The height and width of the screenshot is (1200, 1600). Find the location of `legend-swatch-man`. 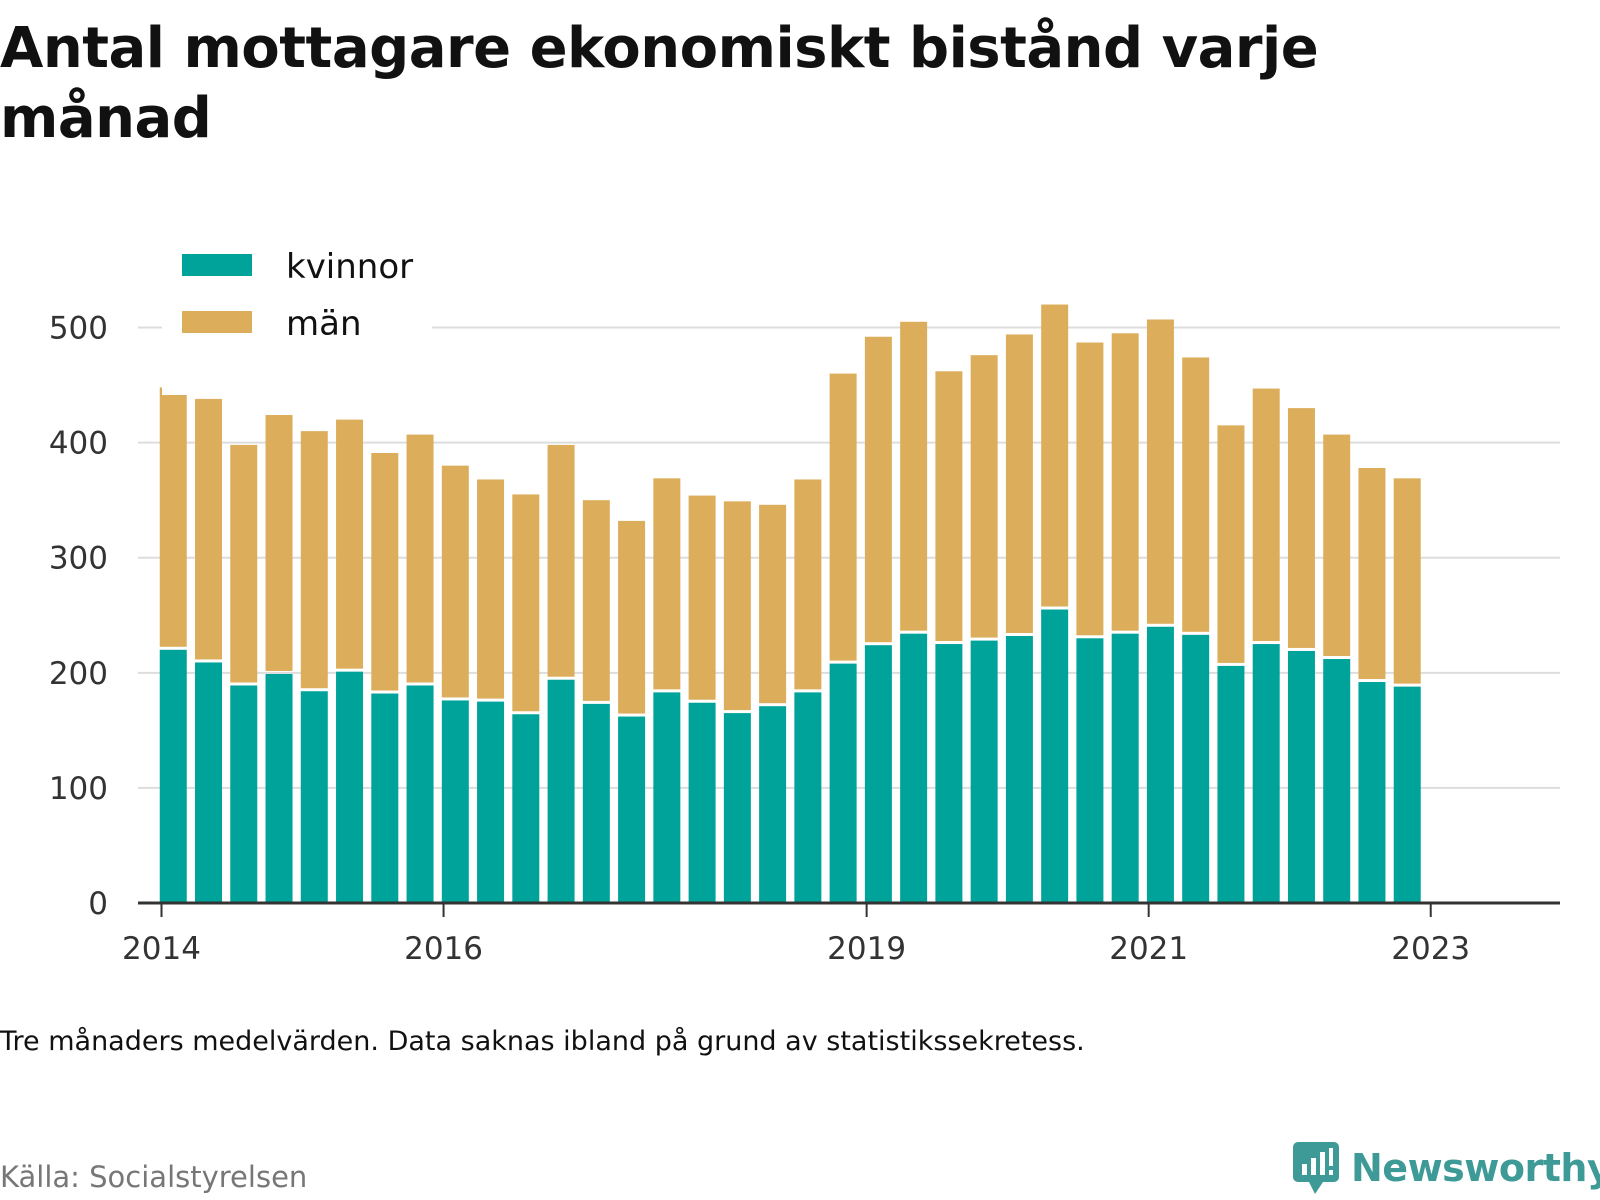

legend-swatch-man is located at coordinates (217, 322).